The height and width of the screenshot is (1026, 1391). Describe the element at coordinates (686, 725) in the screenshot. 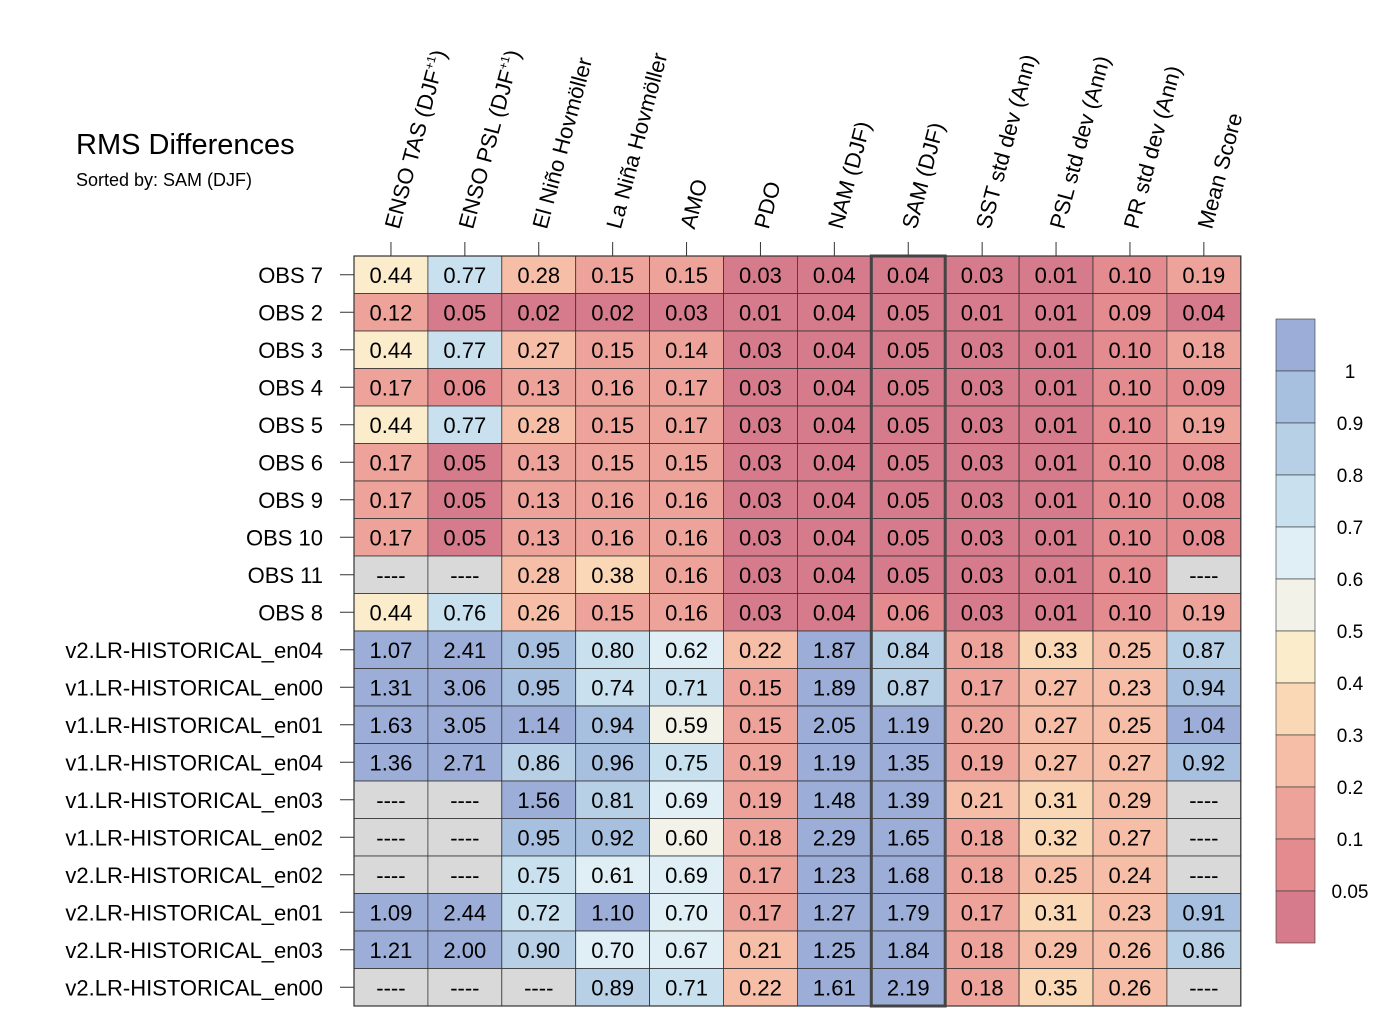

I see `cell-value: 0.59` at that location.